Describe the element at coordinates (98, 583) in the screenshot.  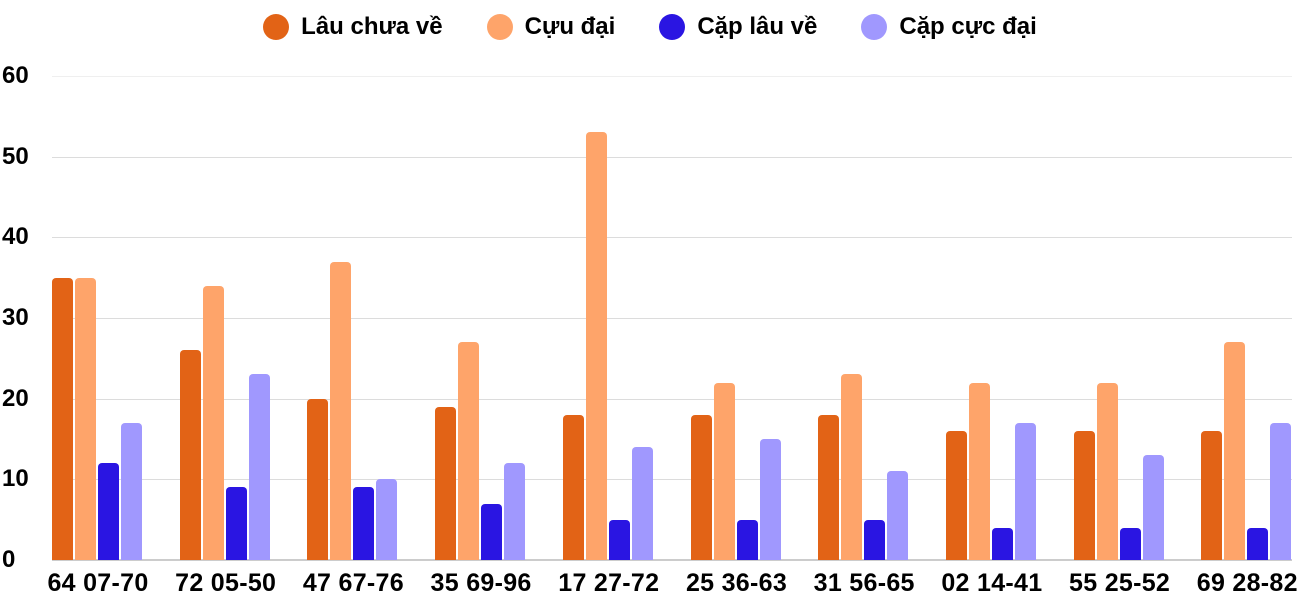
I see `x-axis-category-label: 64 07-70` at that location.